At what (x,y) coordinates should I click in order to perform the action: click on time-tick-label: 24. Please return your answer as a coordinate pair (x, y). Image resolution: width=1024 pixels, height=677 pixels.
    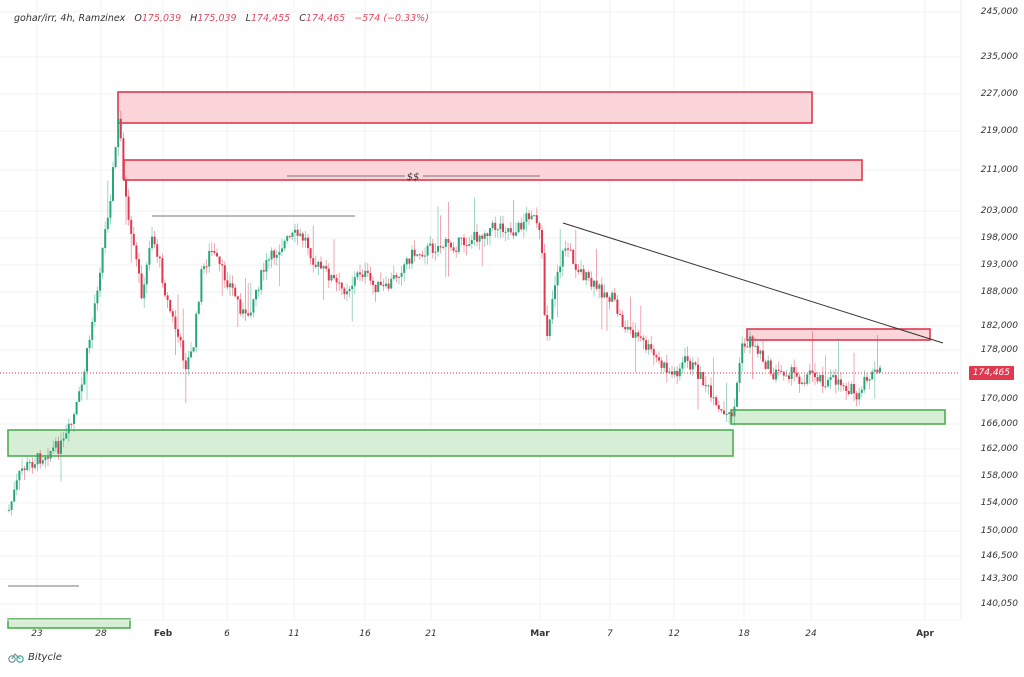
    Looking at the image, I should click on (811, 634).